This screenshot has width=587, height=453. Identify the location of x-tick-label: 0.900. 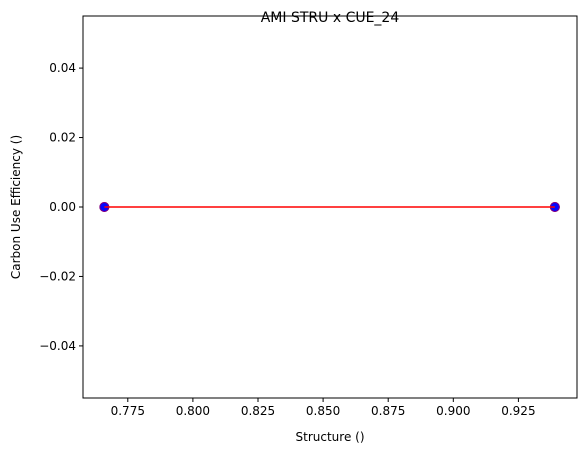
(453, 411).